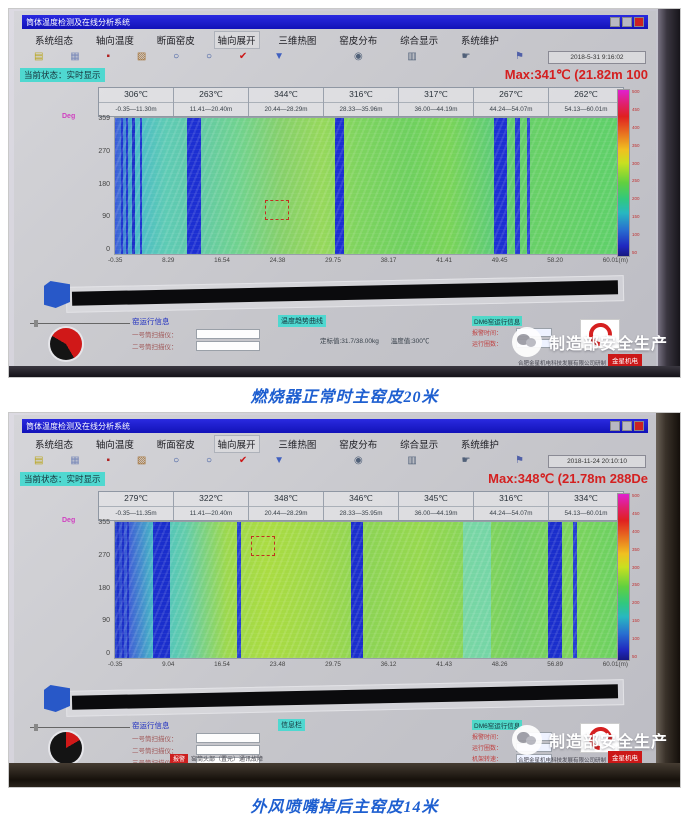 This screenshot has width=689, height=831. Describe the element at coordinates (586, 513) in the screenshot. I see `section-range: 54.13—60.01m` at that location.